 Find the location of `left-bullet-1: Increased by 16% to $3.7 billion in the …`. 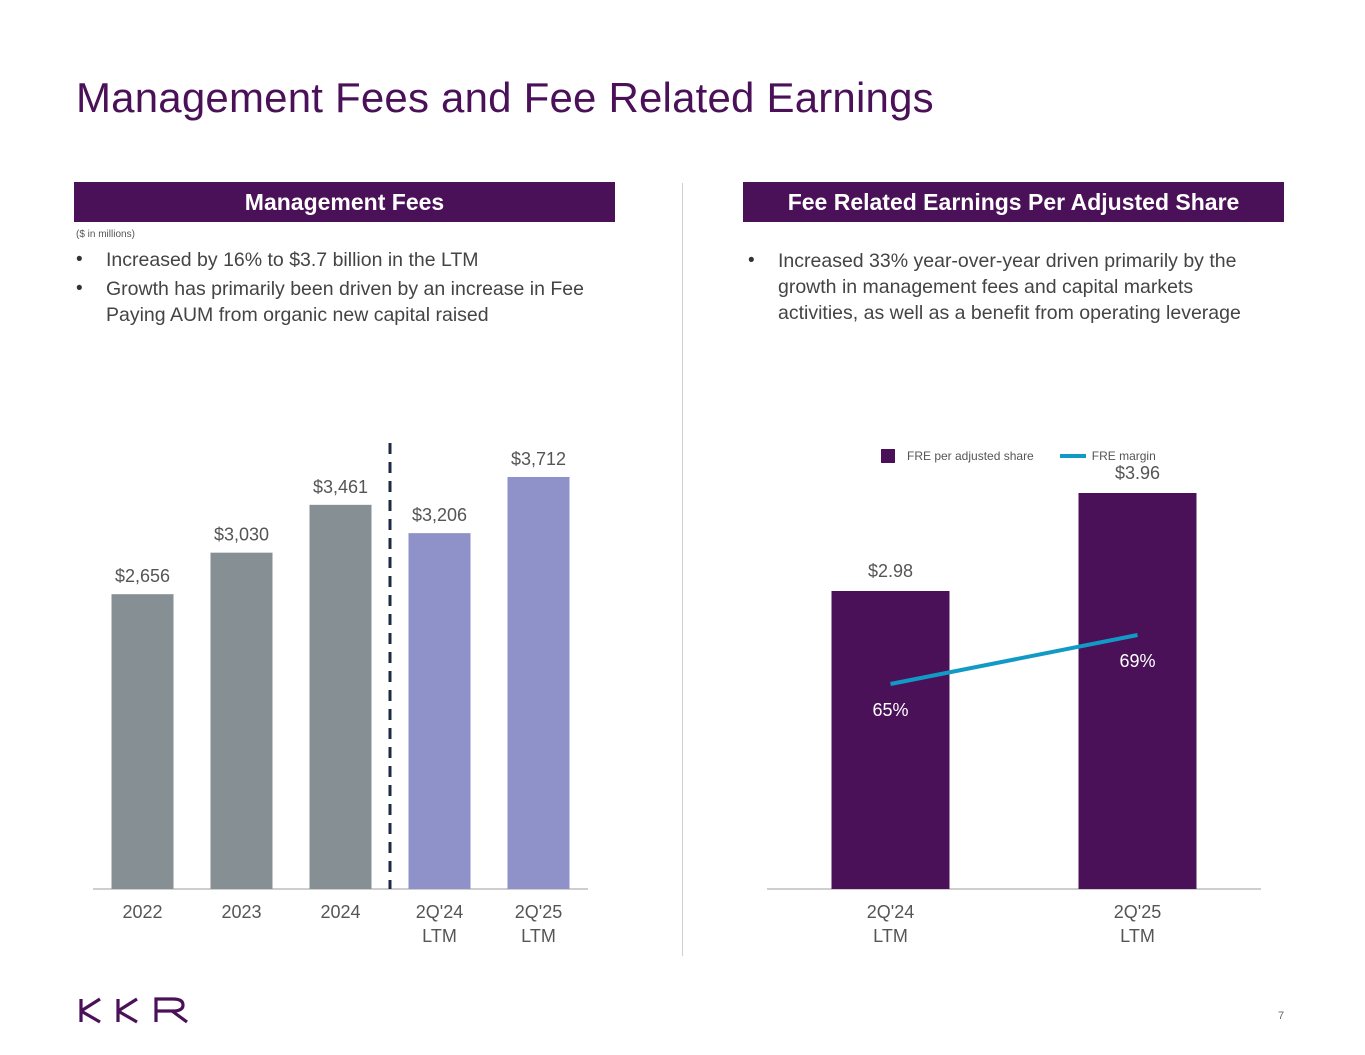

left-bullet-1: Increased by 16% to $3.7 billion in the … is located at coordinates (346, 260).